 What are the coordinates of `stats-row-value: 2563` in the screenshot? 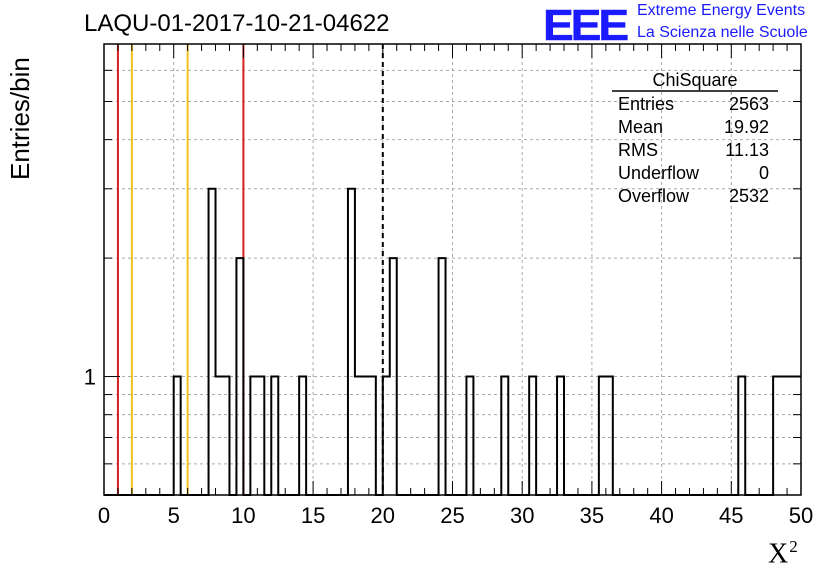 It's located at (749, 104).